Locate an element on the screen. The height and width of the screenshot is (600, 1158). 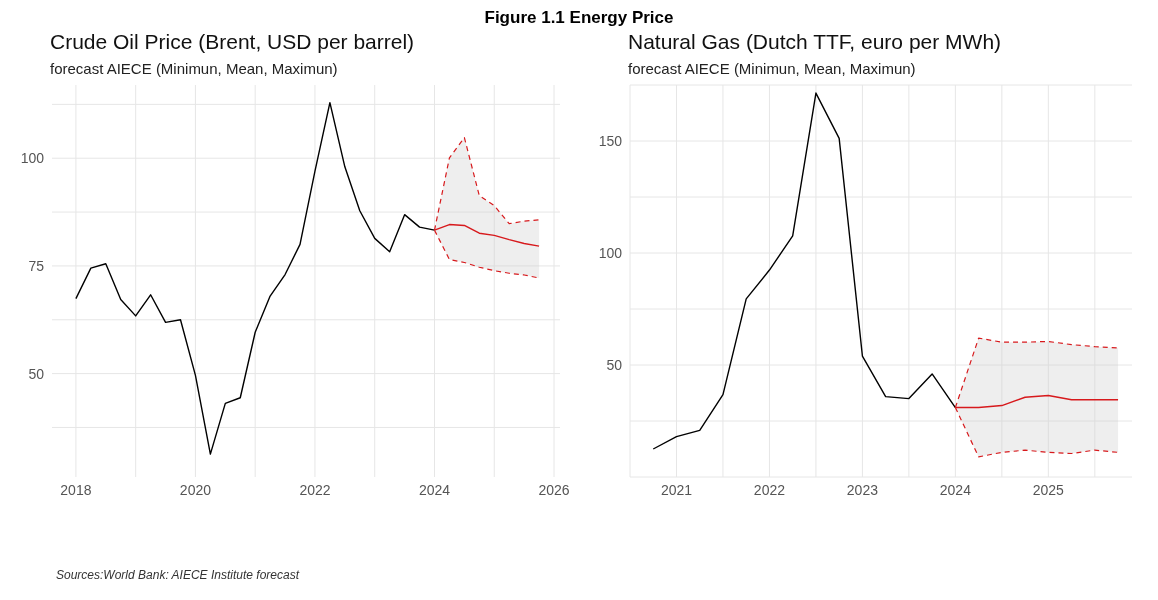
chart-title: Crude Oil Price (Brent, USD per barrel) is located at coordinates (233, 42).